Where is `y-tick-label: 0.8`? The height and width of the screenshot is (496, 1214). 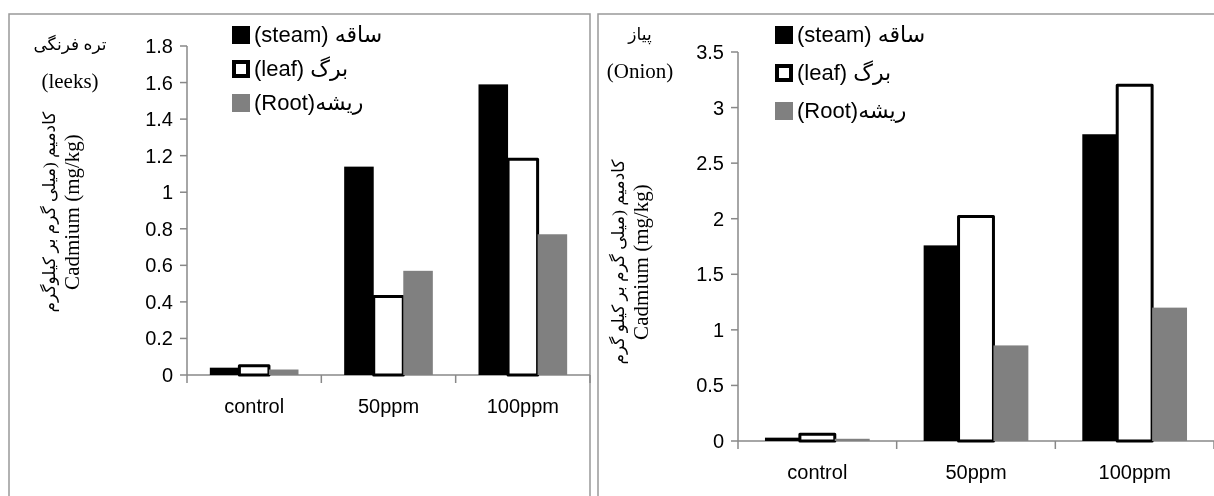 y-tick-label: 0.8 is located at coordinates (159, 228).